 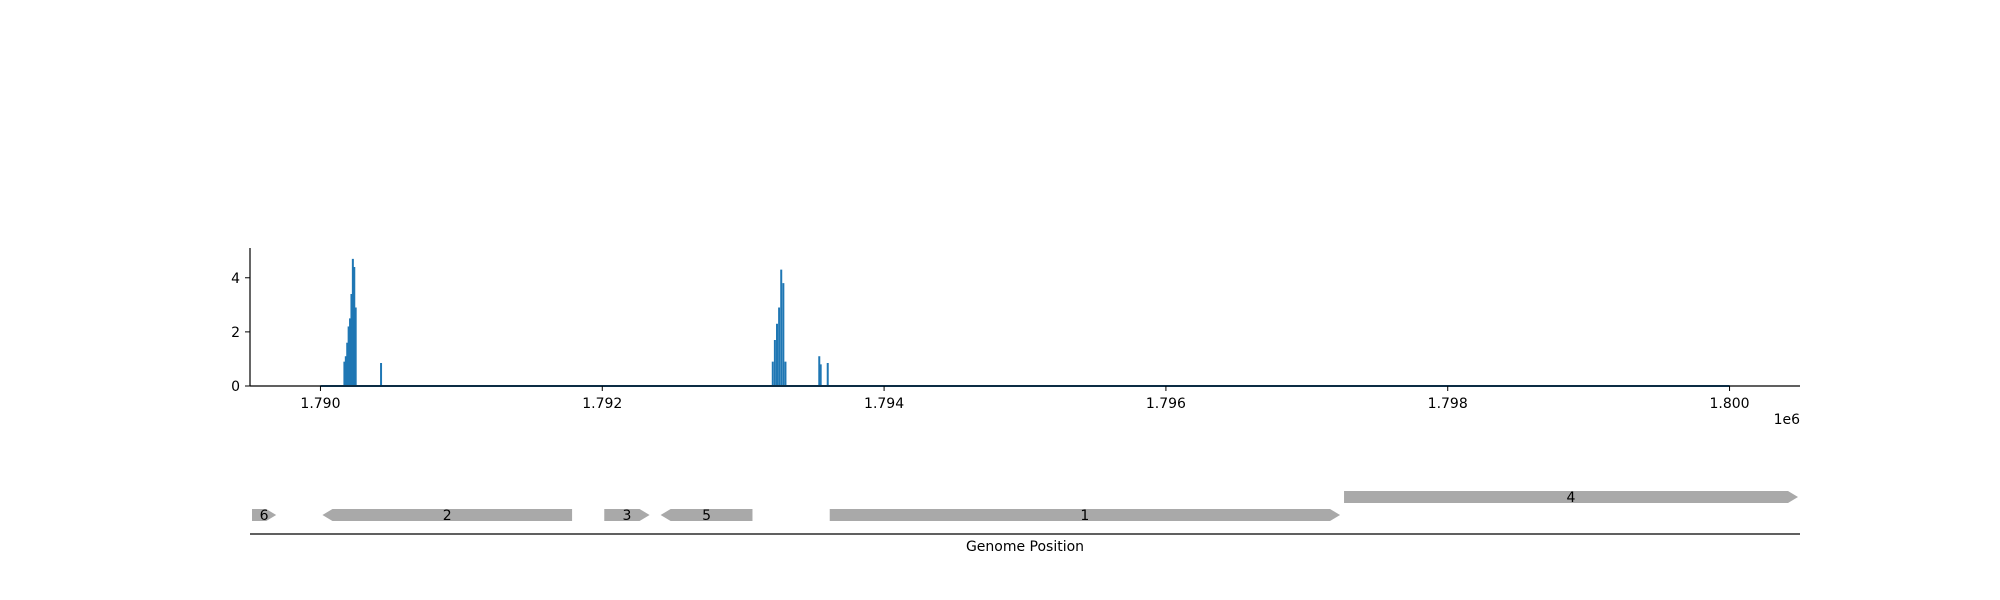 I want to click on gene-map-xlabel: Genome Position, so click(x=1025, y=547).